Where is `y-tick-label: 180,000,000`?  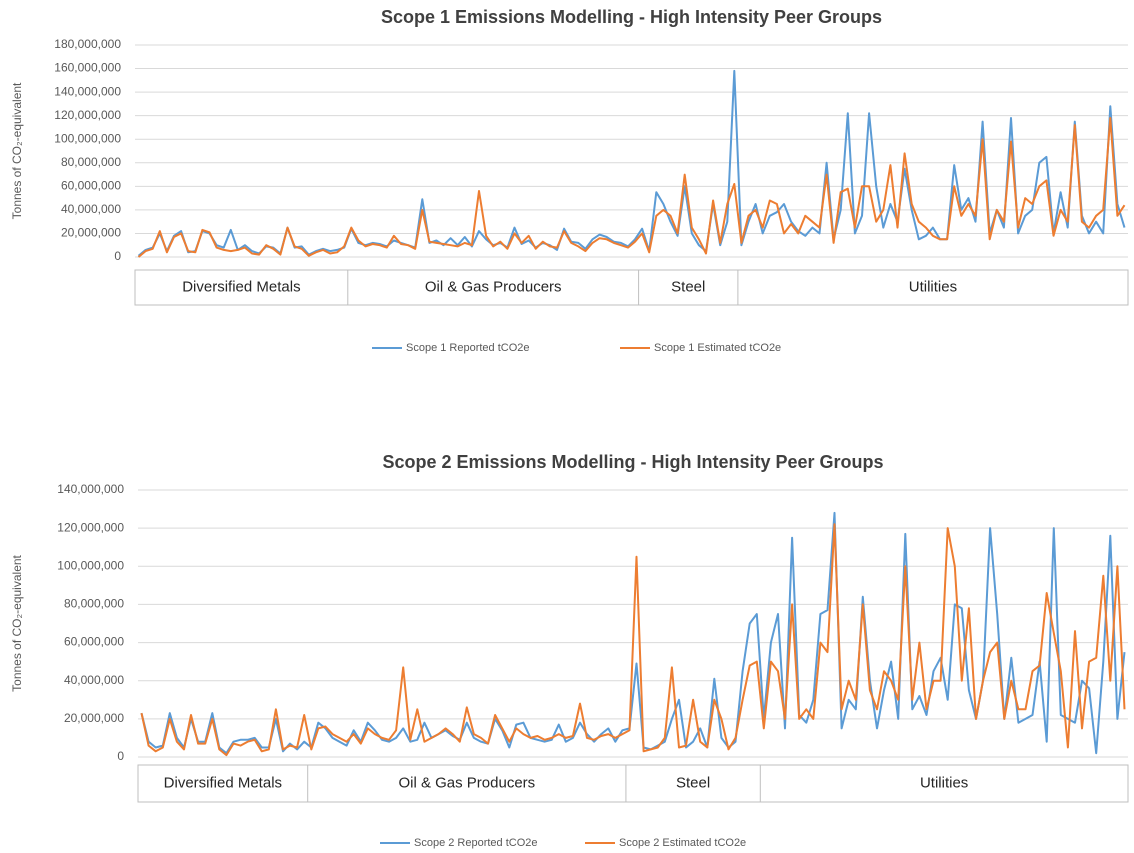
y-tick-label: 180,000,000 is located at coordinates (87, 44).